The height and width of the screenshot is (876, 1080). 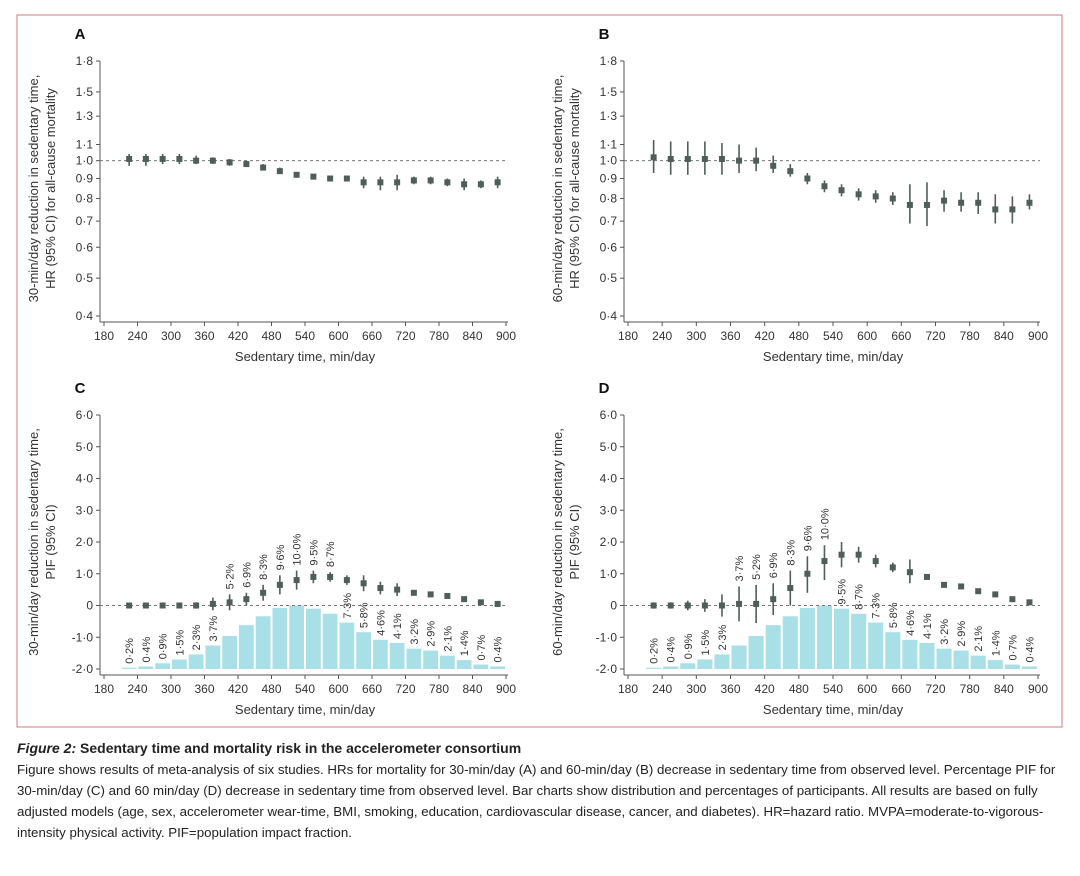 I want to click on x-tick-label: 180, so click(x=104, y=689).